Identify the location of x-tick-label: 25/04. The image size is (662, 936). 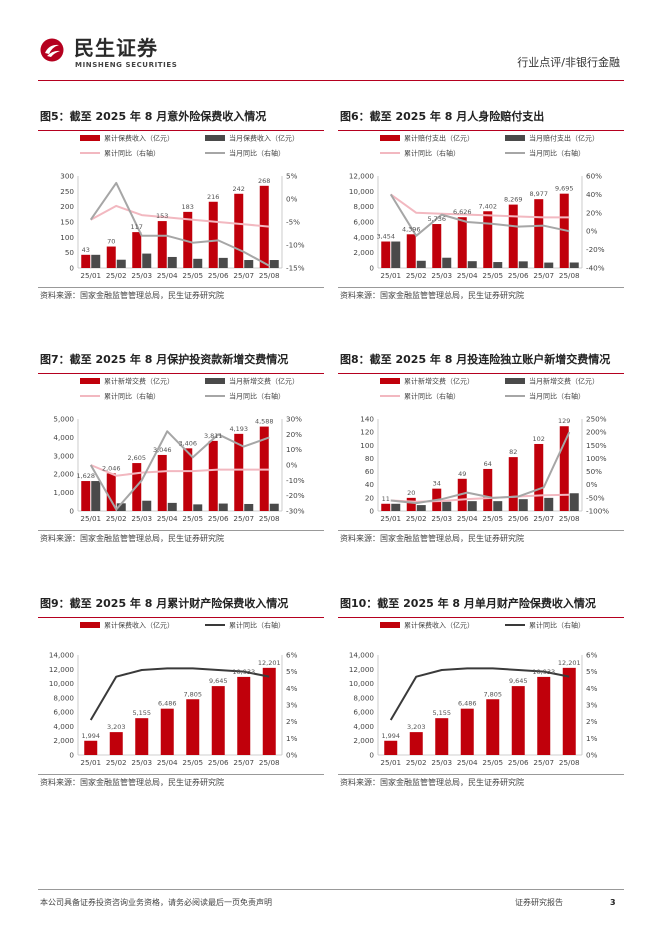
(167, 762).